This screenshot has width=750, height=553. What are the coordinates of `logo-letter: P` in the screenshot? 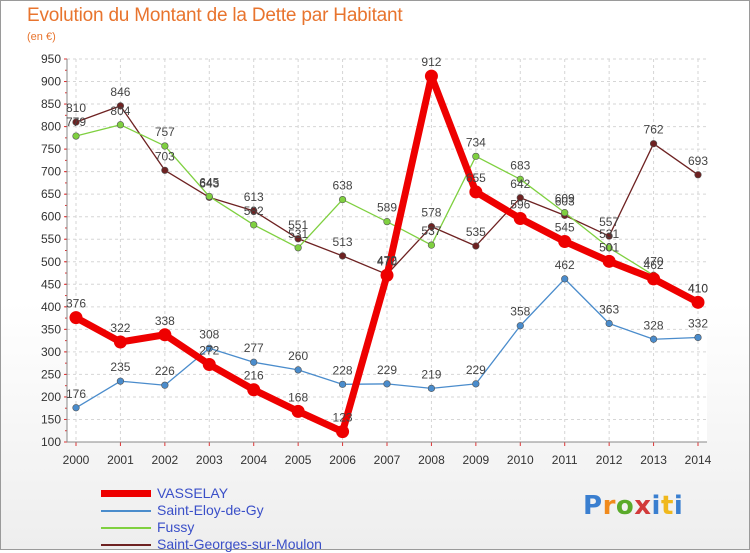 It's located at (593, 506).